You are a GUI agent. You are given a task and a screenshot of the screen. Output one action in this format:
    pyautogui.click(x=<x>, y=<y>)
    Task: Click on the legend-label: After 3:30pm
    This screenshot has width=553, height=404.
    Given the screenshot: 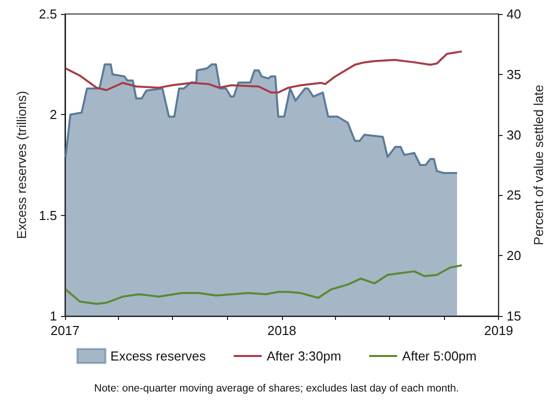 What is the action you would take?
    pyautogui.click(x=304, y=356)
    